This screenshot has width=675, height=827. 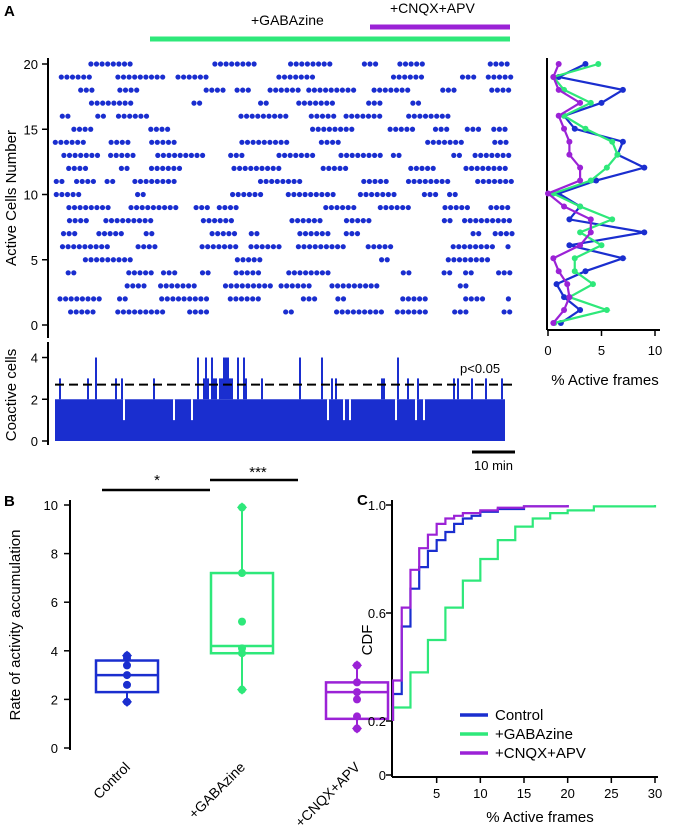 What do you see at coordinates (124, 410) in the screenshot?
I see `coactive-gap` at bounding box center [124, 410].